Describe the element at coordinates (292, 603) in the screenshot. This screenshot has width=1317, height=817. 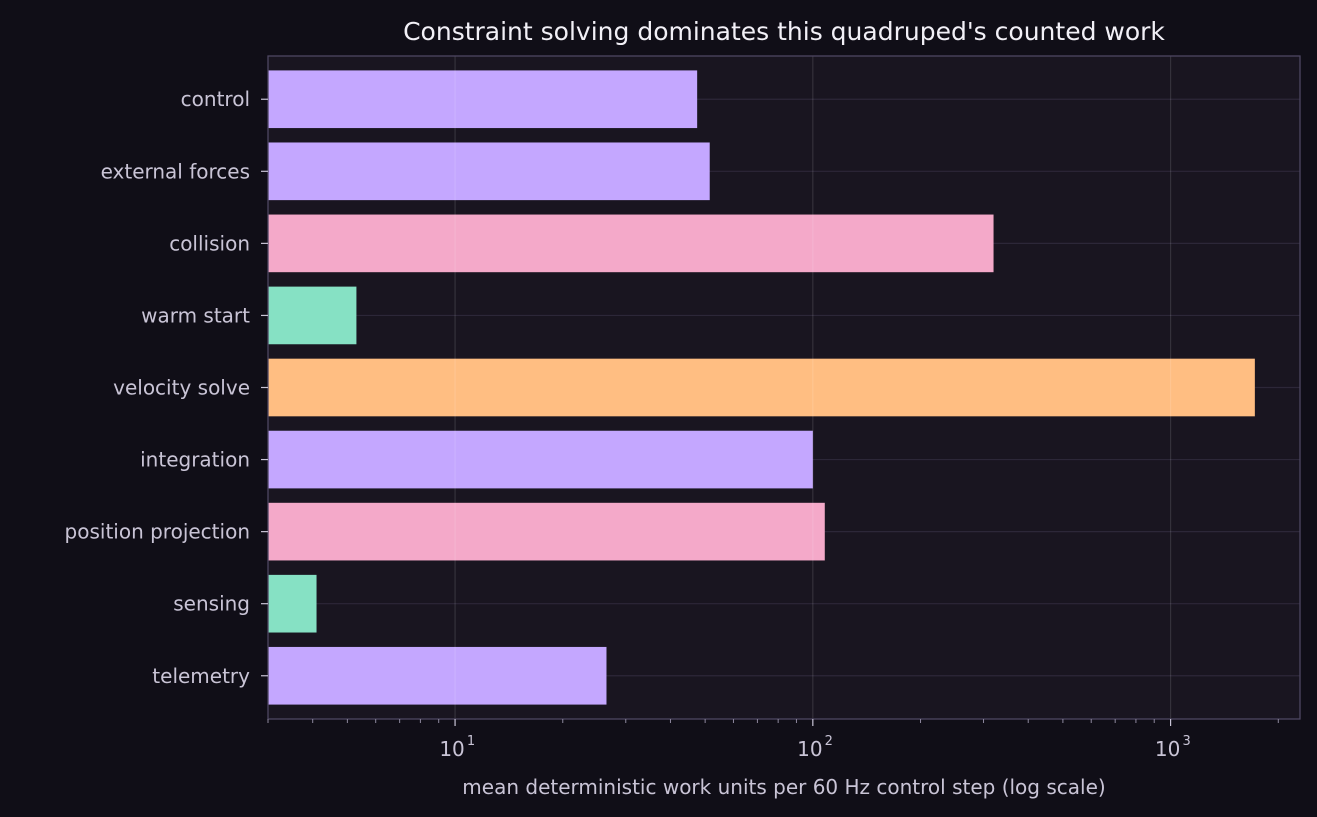
I see `bar-sensing` at that location.